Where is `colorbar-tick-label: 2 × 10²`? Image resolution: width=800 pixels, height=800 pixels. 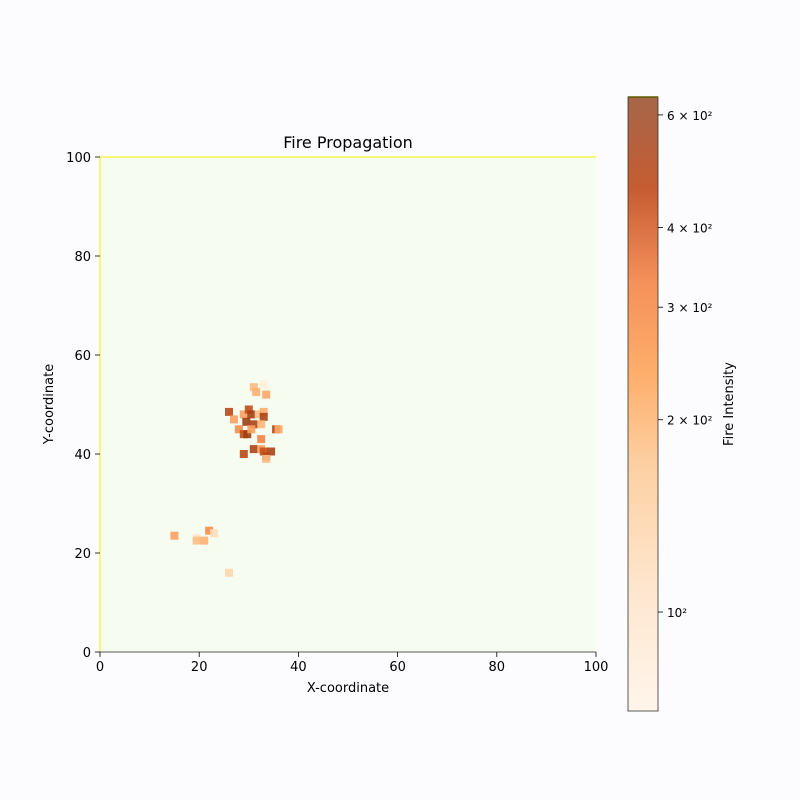 colorbar-tick-label: 2 × 10² is located at coordinates (690, 421).